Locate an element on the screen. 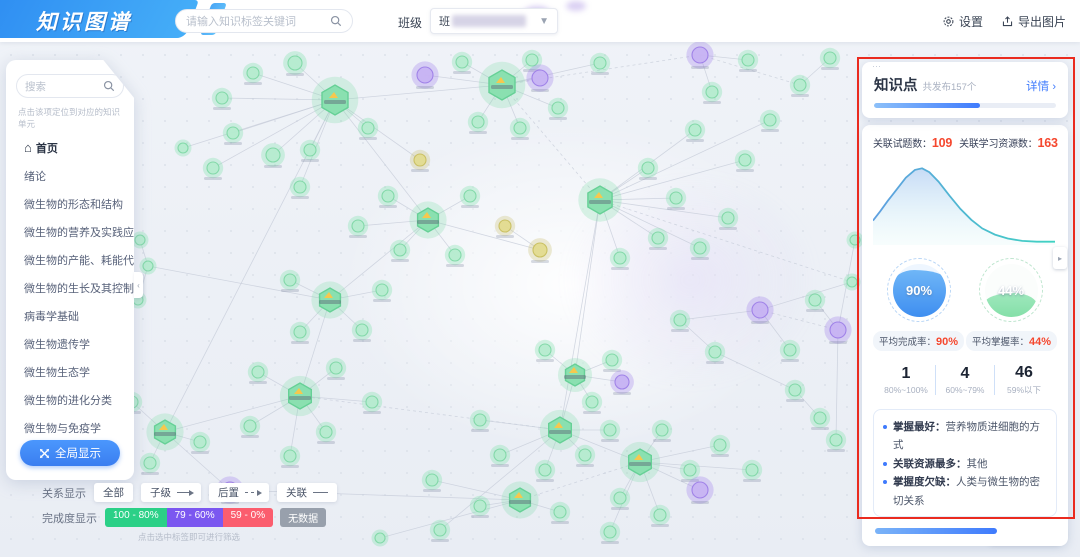 Image resolution: width=1080 pixels, height=557 pixels. completion-chip: 79 - 60% is located at coordinates (194, 517).